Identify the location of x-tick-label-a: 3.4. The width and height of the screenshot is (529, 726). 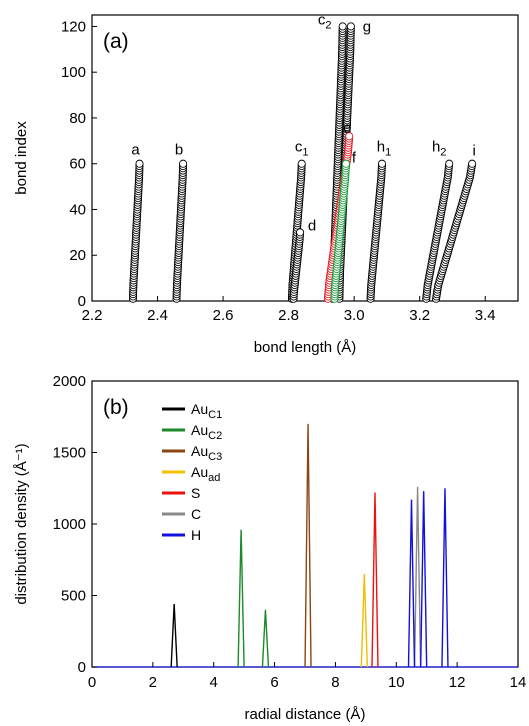
(485, 315).